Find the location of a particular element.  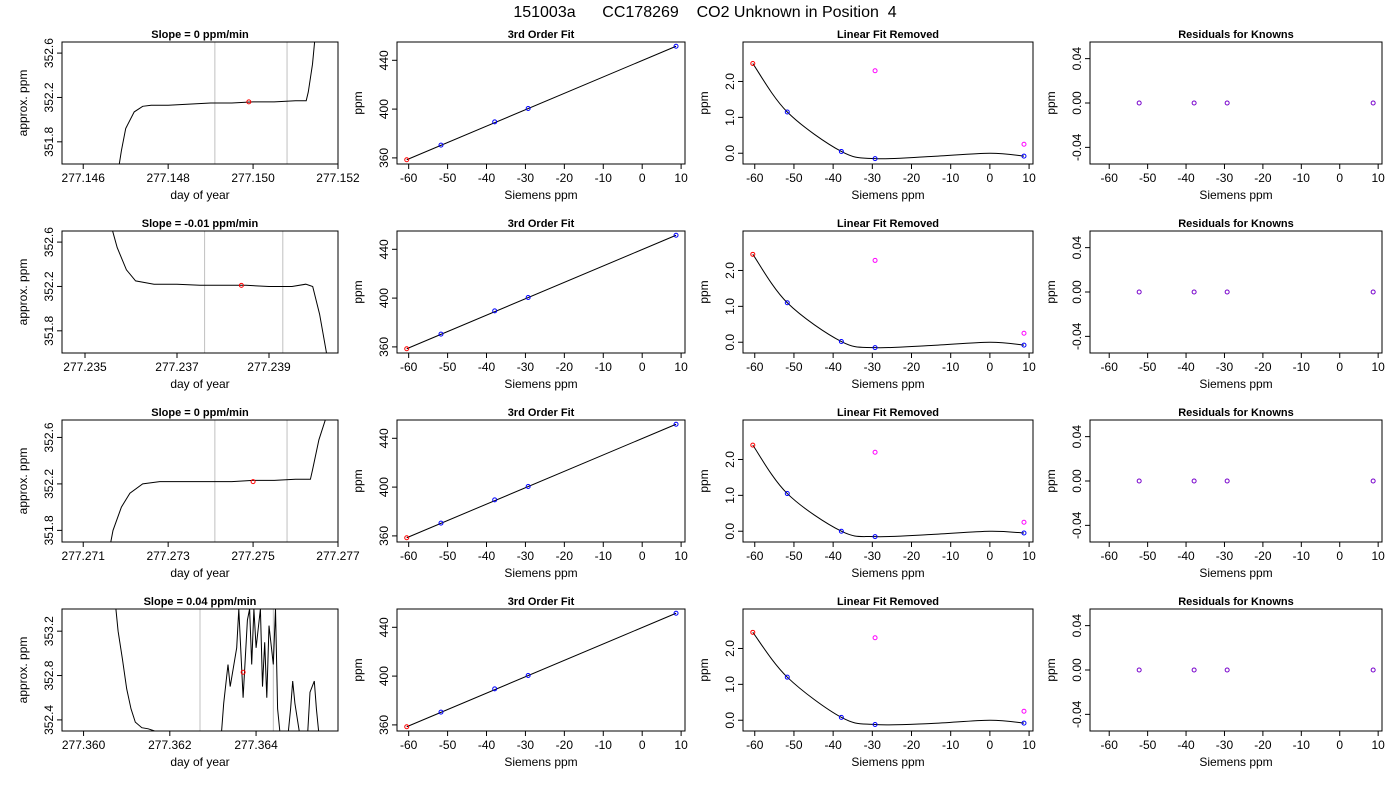

x-tick-label: 277.275 is located at coordinates (253, 556).